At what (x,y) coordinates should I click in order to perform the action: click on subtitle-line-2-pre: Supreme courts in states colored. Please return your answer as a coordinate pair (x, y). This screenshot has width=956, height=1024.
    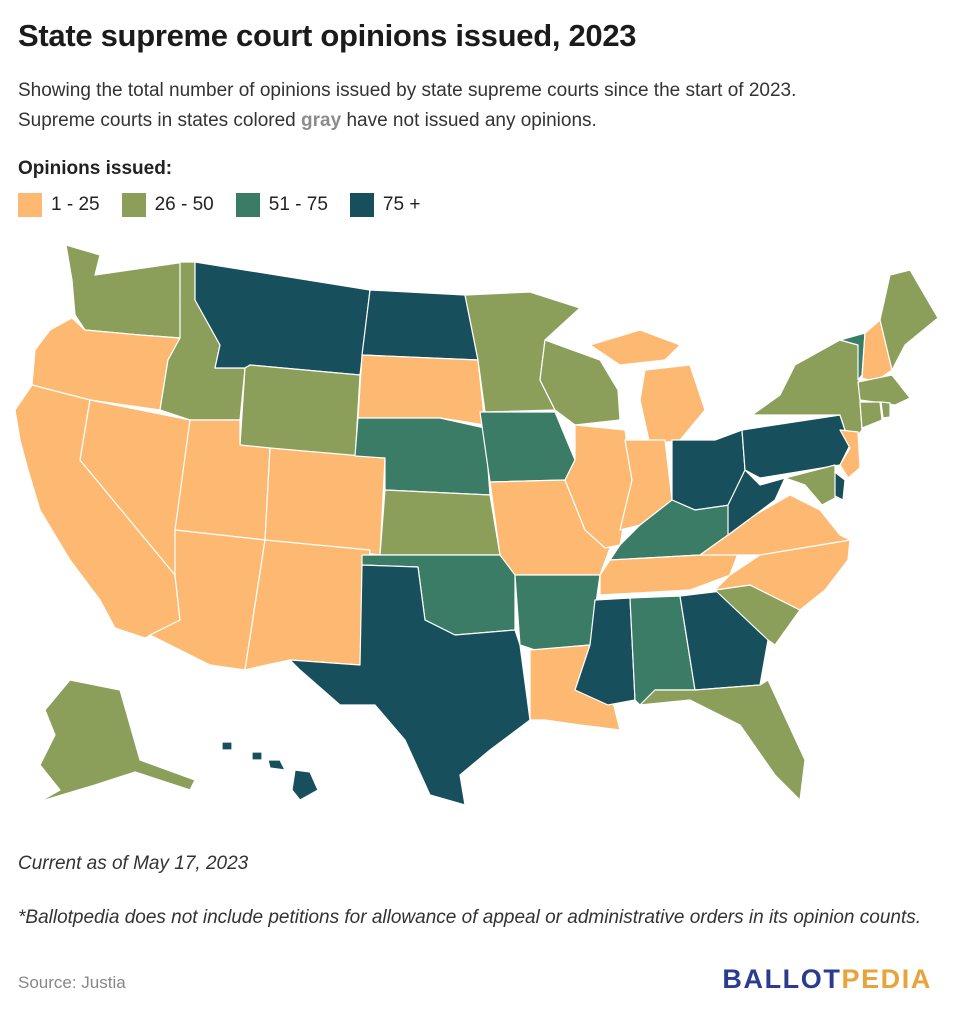
    Looking at the image, I should click on (160, 120).